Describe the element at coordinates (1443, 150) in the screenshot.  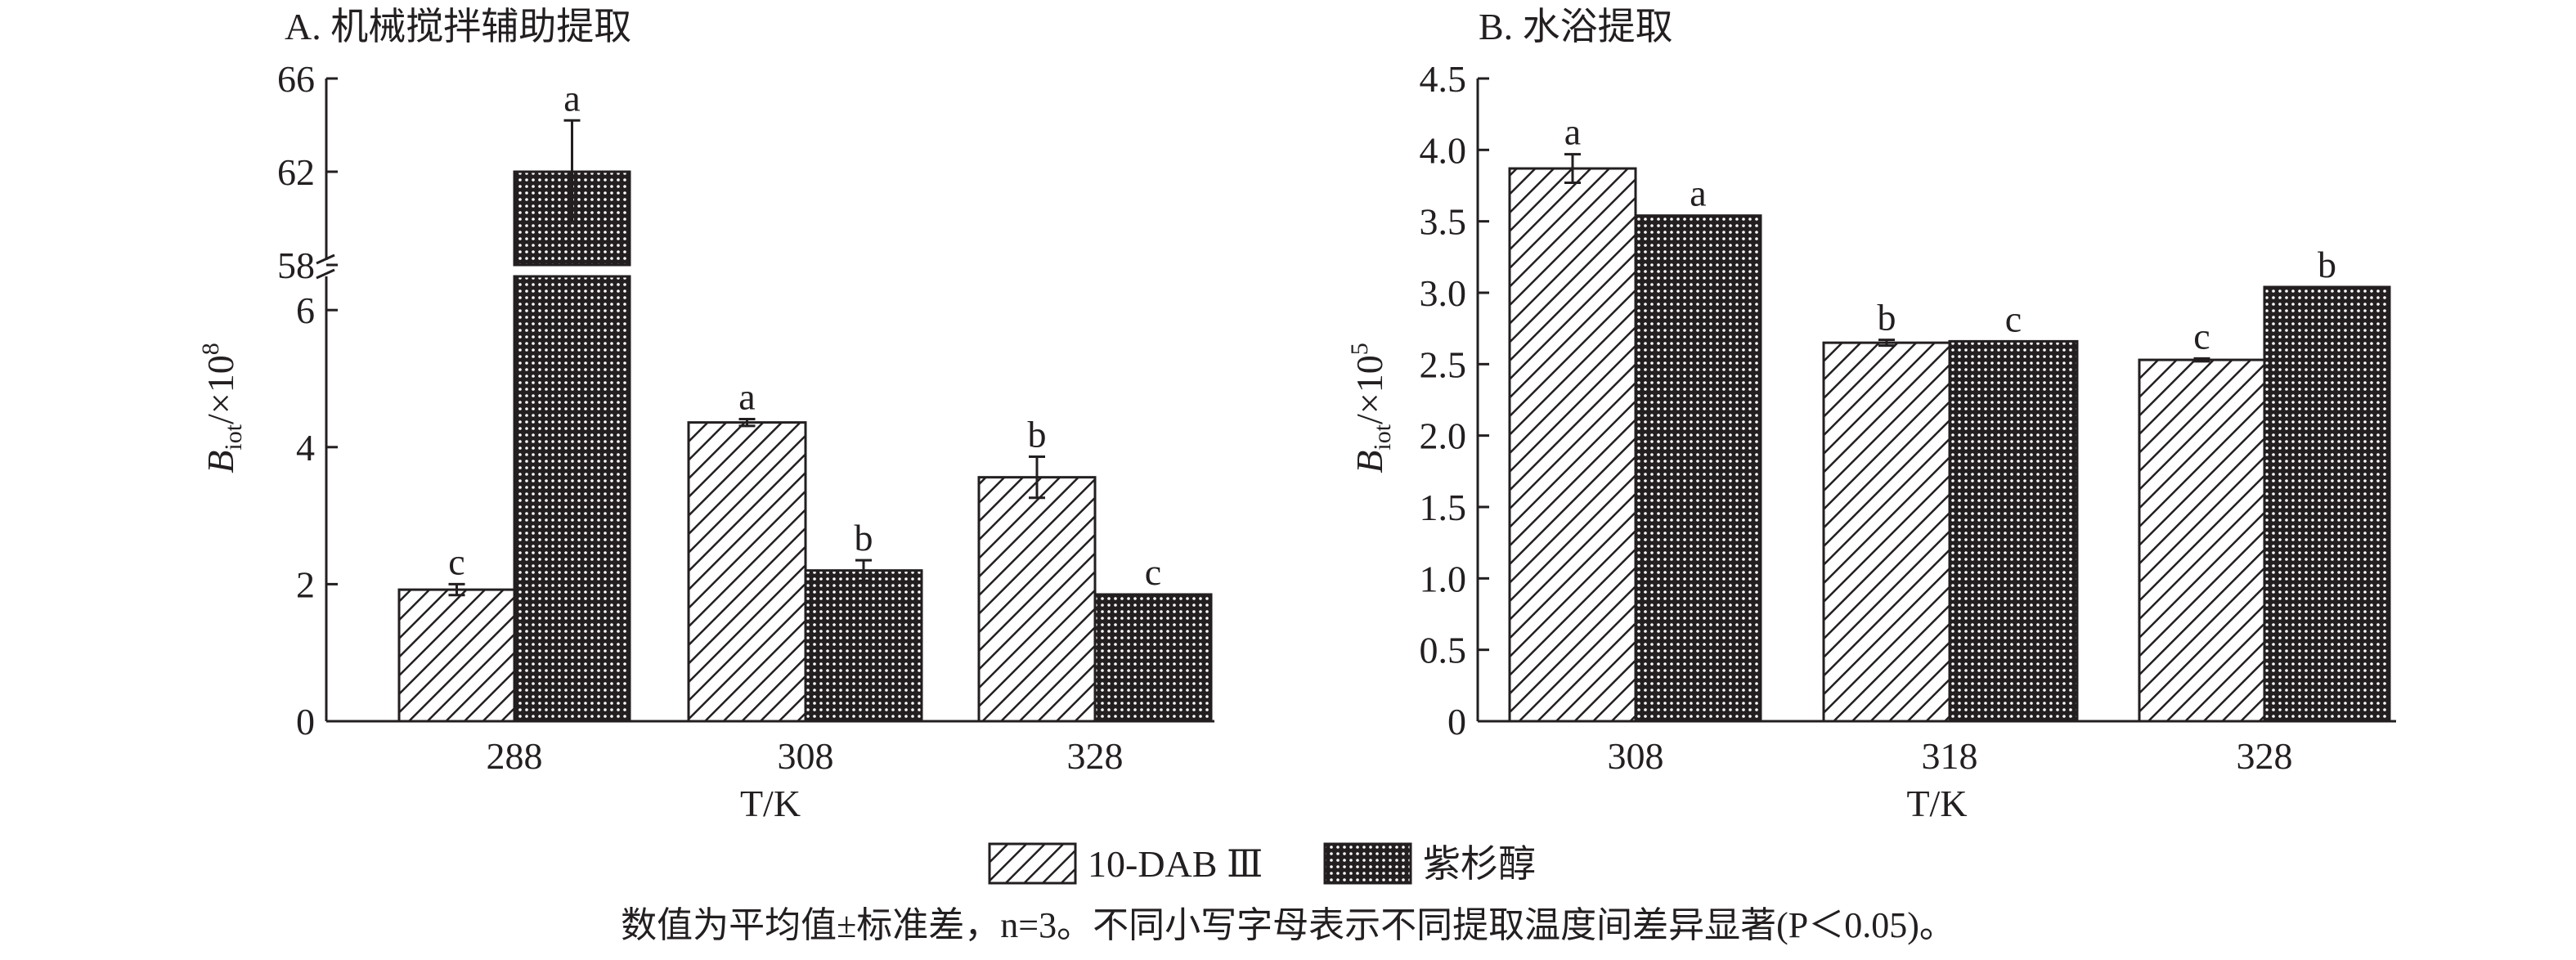
I see `y-tick-label: 4.0` at that location.